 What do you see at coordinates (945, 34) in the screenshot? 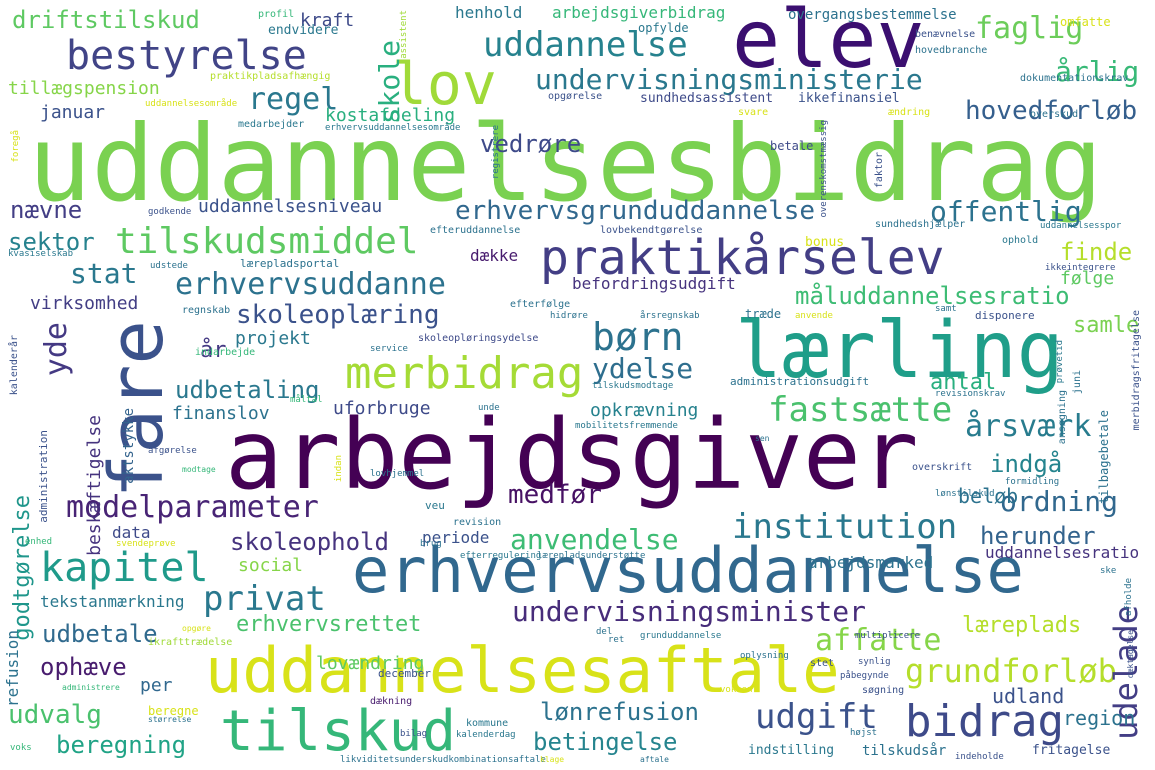
I see `word: benævnelse` at bounding box center [945, 34].